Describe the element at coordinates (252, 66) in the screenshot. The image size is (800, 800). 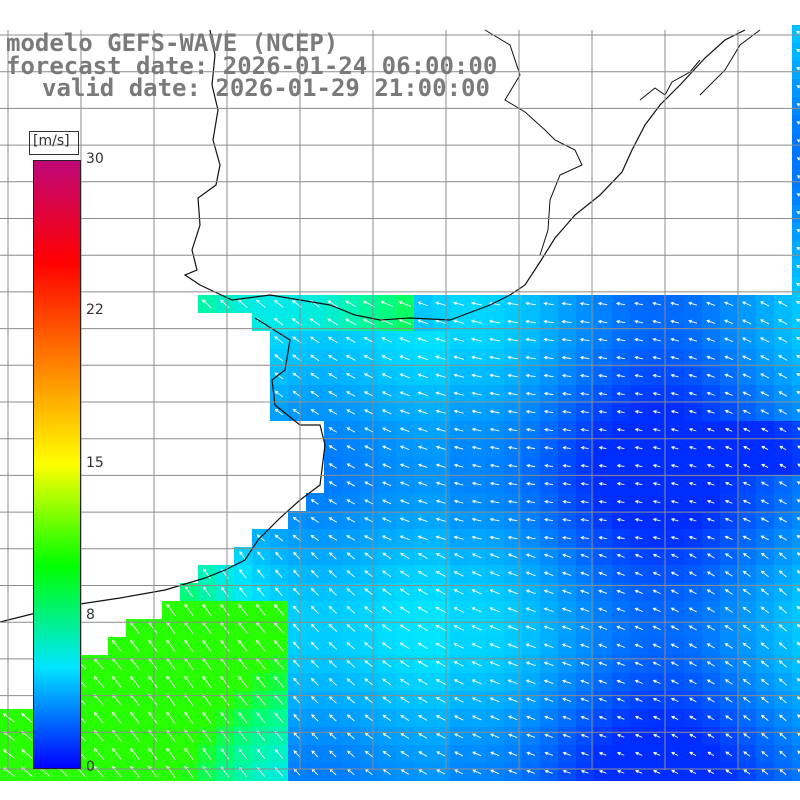
I see `title-forecast-date: forecast date: 2026-01-24 06:00:00` at that location.